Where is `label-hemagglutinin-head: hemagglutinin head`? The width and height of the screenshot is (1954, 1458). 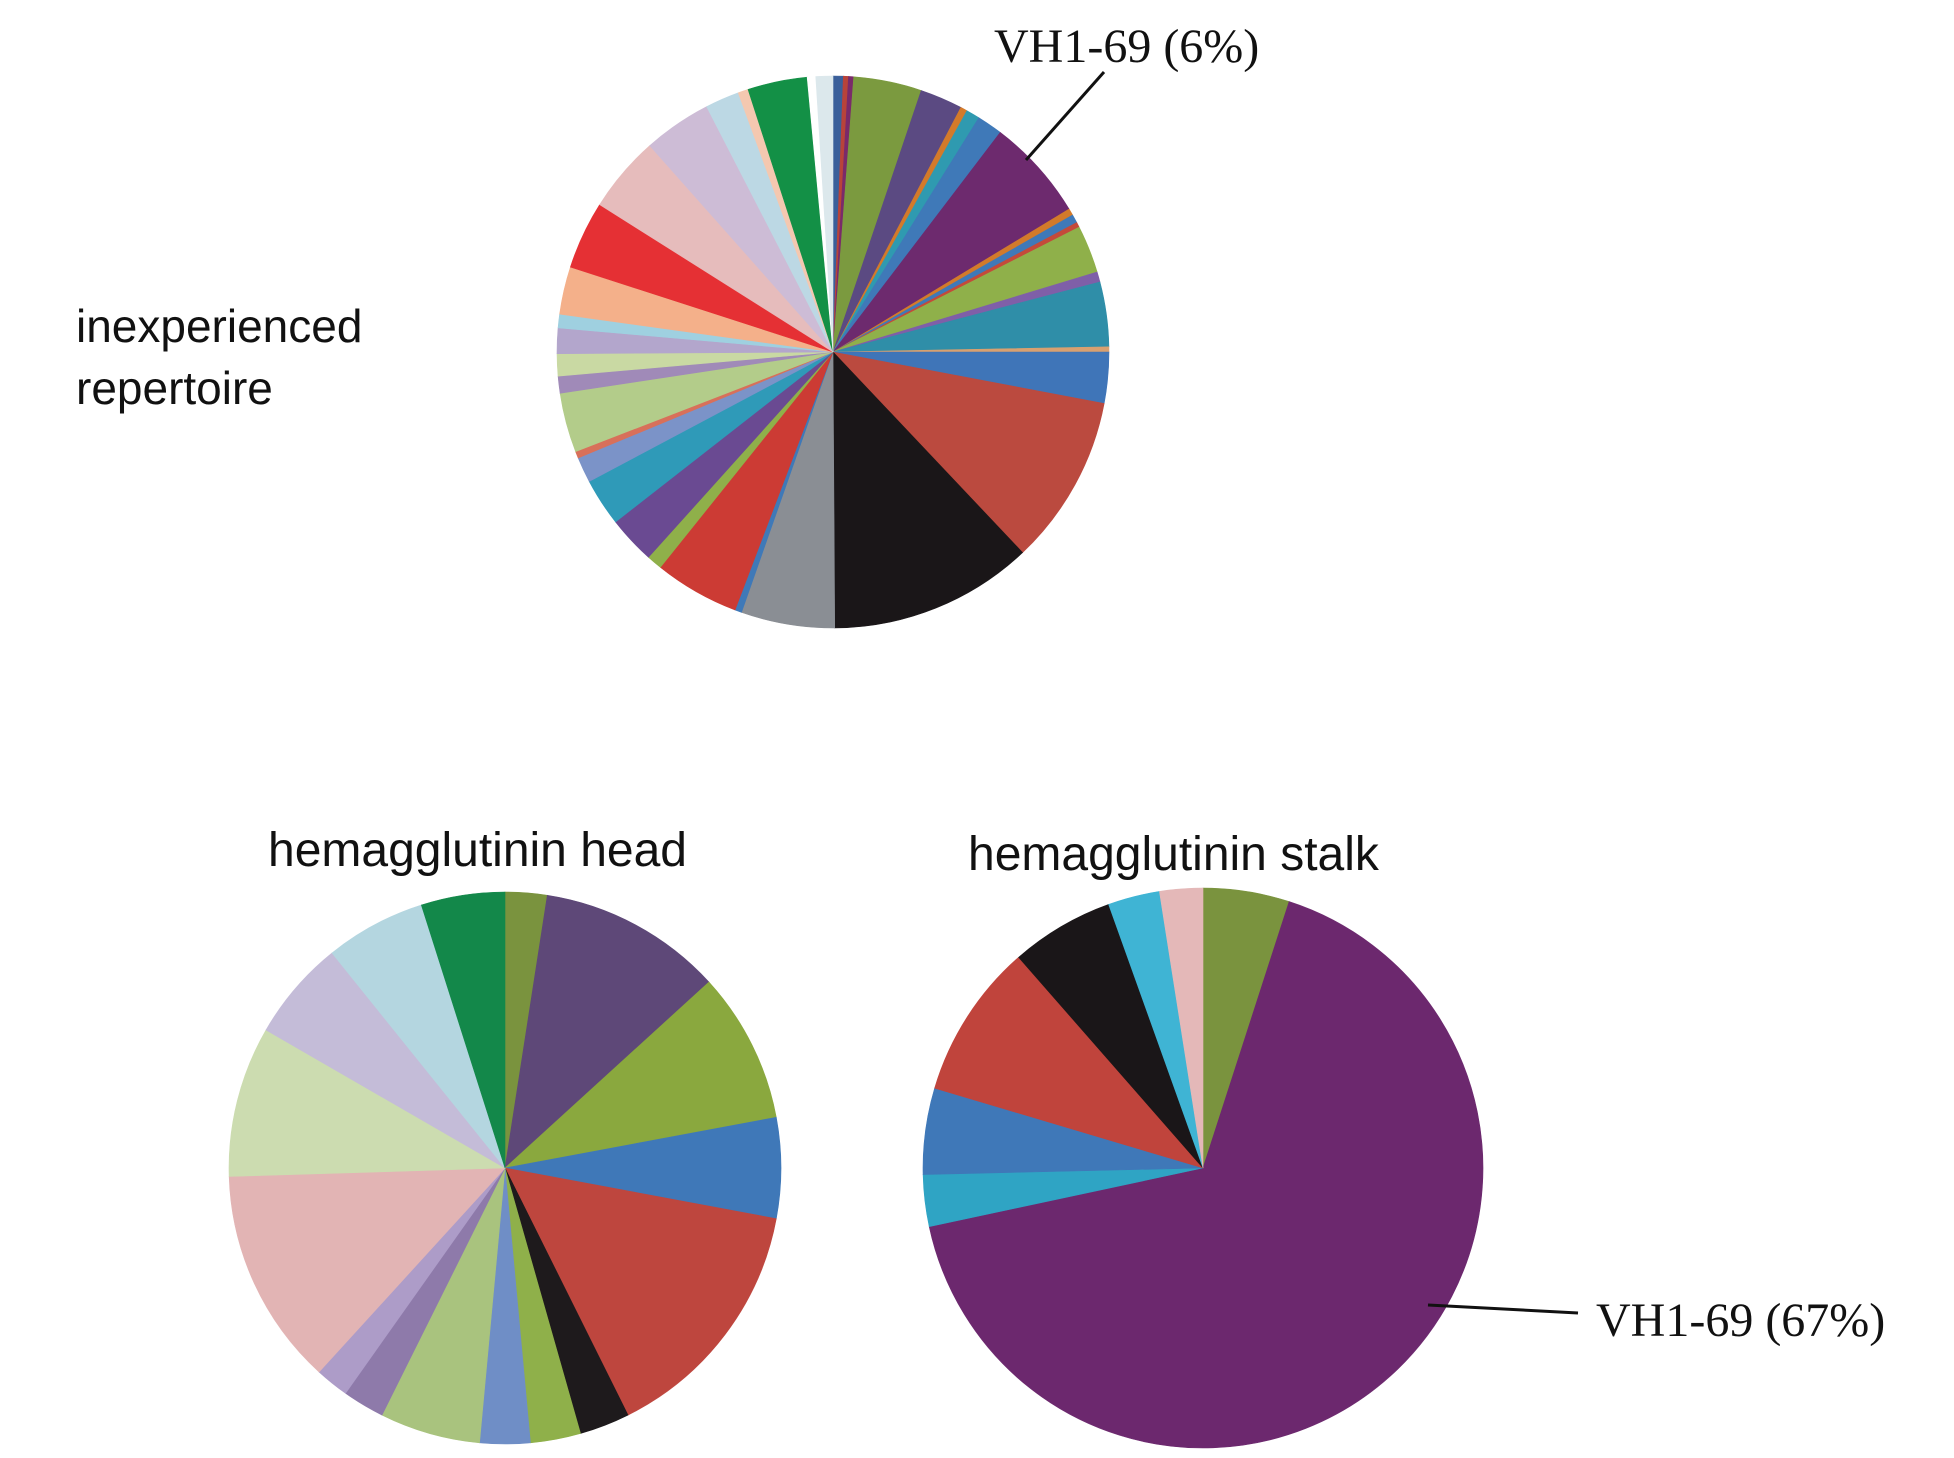
label-hemagglutinin-head: hemagglutinin head is located at coordinates (477, 850).